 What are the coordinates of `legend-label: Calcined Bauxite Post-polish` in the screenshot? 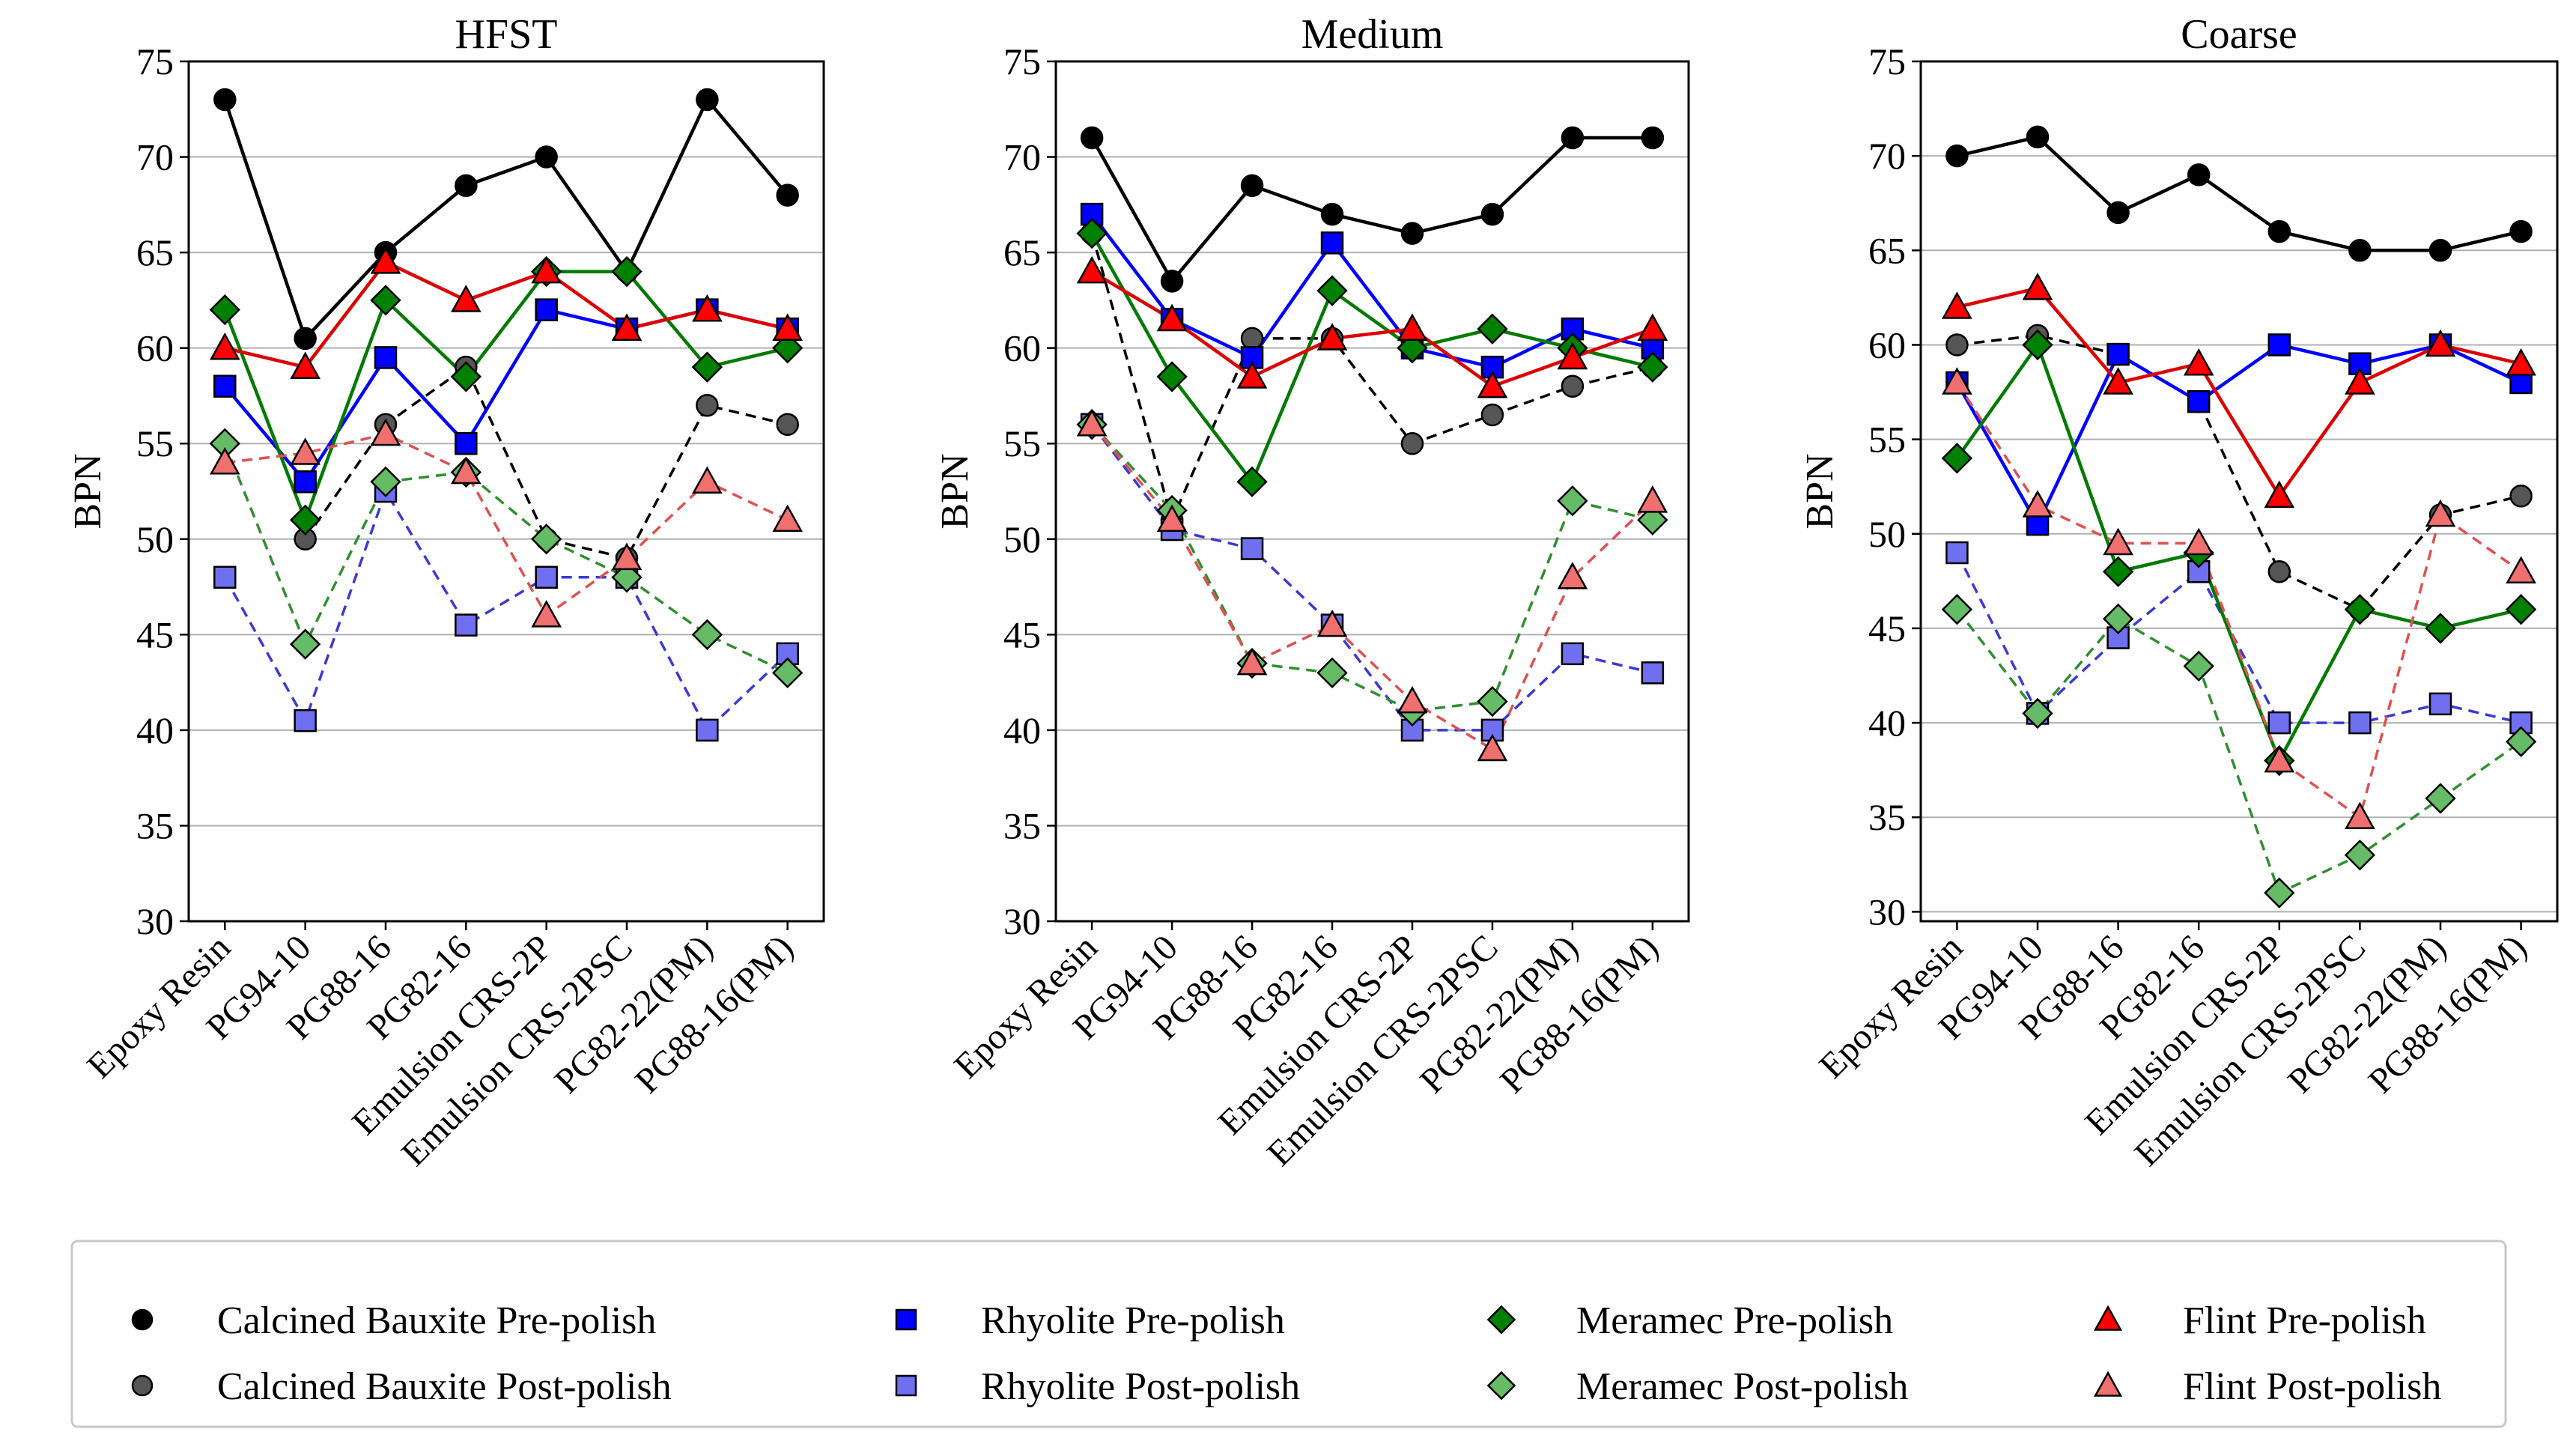 It's located at (444, 1386).